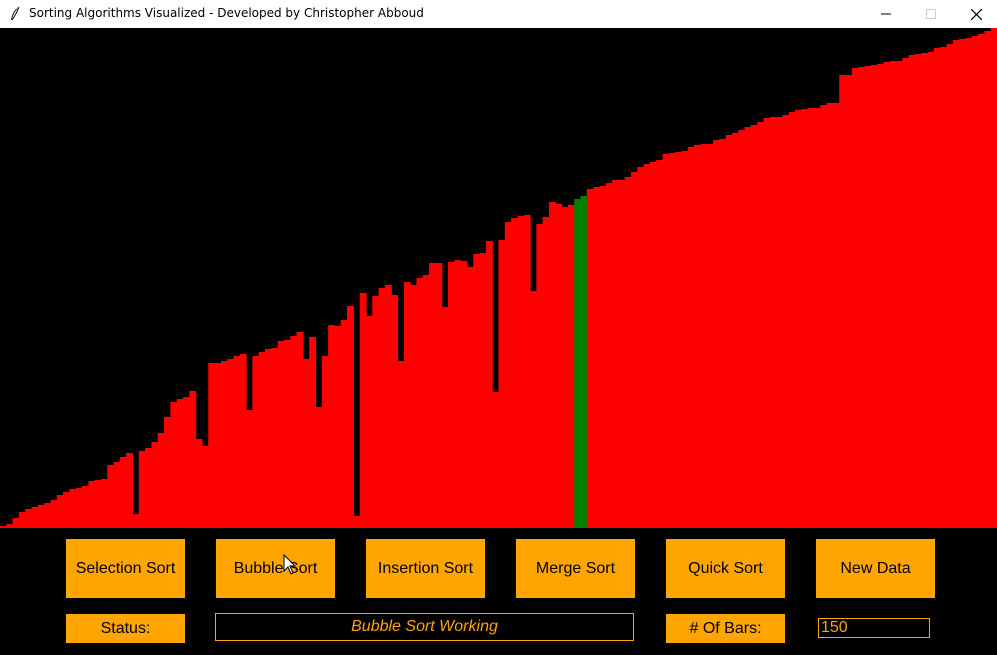  Describe the element at coordinates (874, 628) in the screenshot. I see `bars-count-input` at that location.